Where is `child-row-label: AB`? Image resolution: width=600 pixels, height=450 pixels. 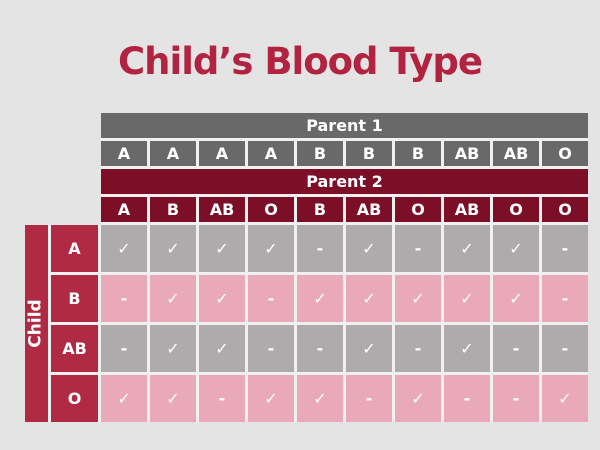 child-row-label: AB is located at coordinates (74, 348).